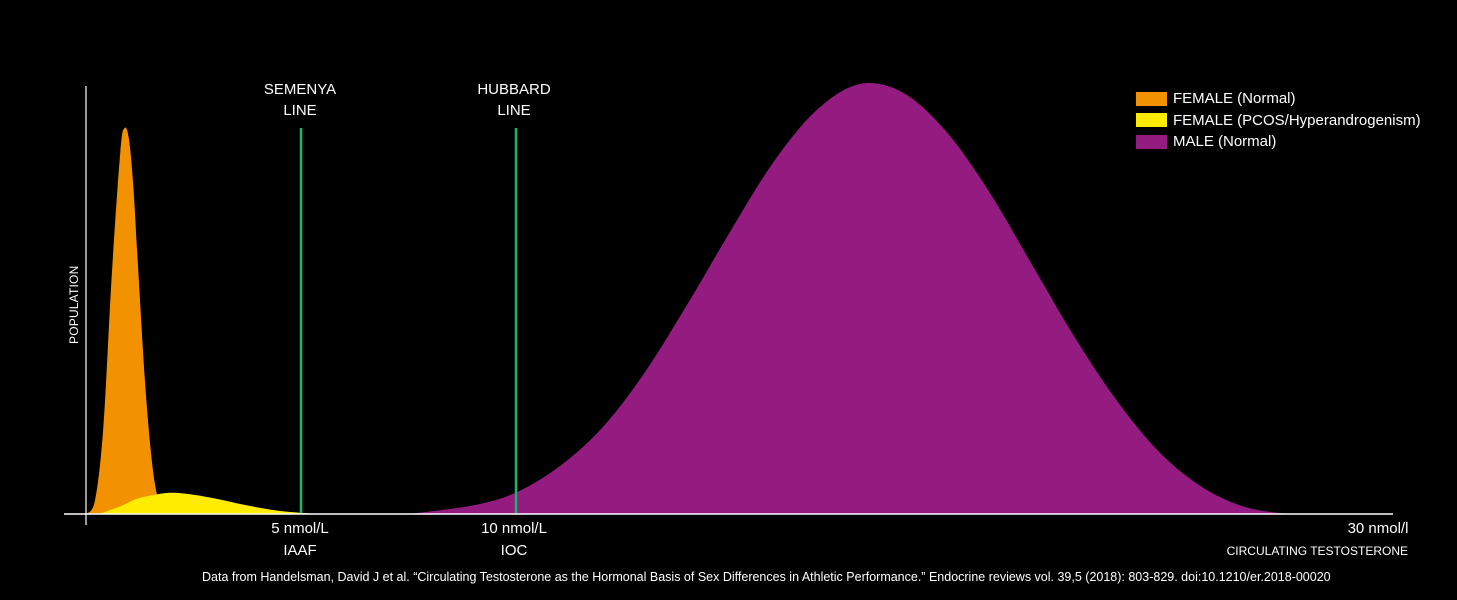 The width and height of the screenshot is (1457, 600). I want to click on x-tick-label-30: 30 nmol/l, so click(1378, 529).